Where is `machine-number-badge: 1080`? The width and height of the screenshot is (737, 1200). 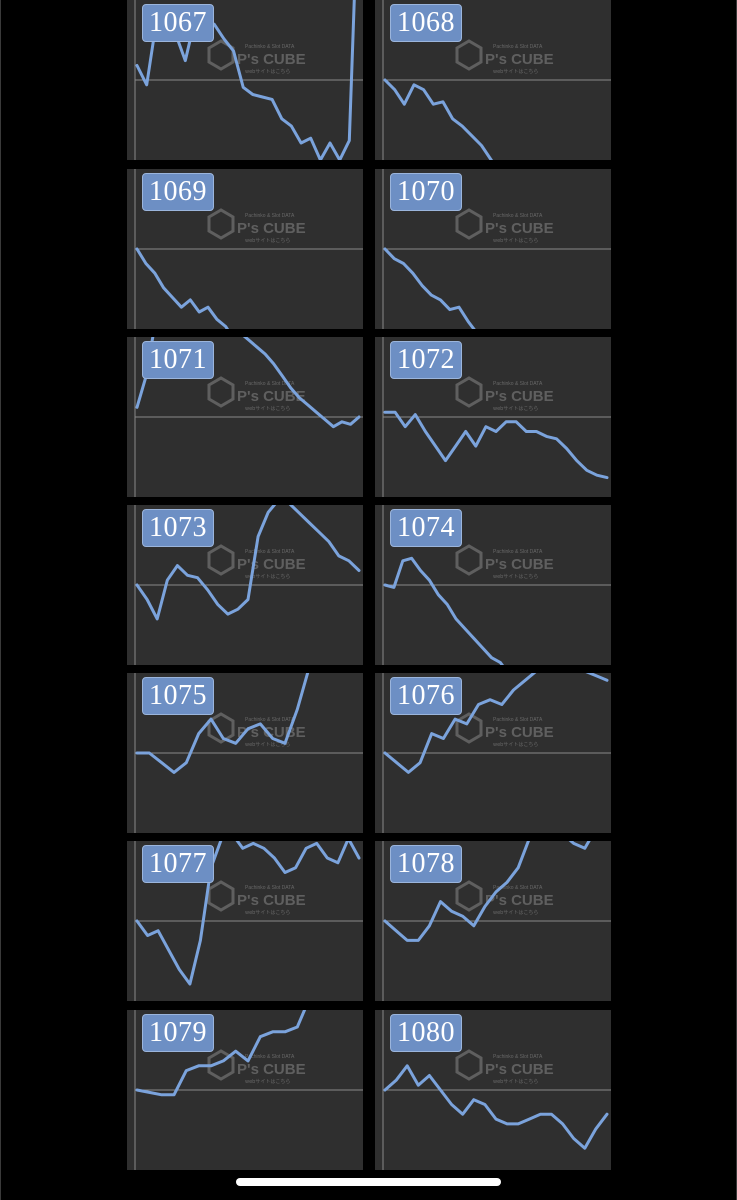 machine-number-badge: 1080 is located at coordinates (426, 1033).